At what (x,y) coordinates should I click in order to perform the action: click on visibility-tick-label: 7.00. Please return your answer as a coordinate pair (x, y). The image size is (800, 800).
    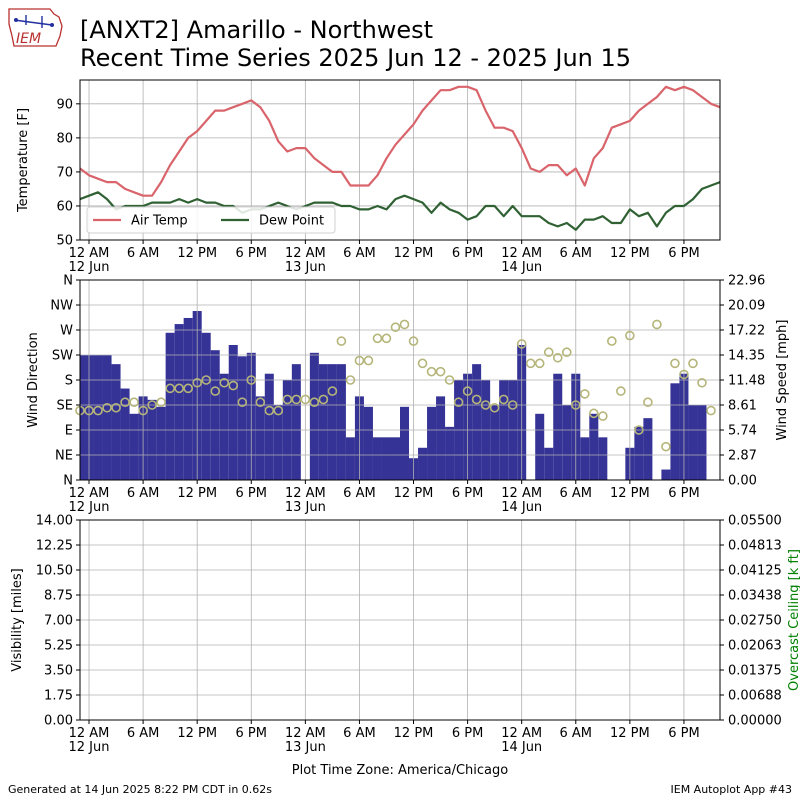
    Looking at the image, I should click on (58, 621).